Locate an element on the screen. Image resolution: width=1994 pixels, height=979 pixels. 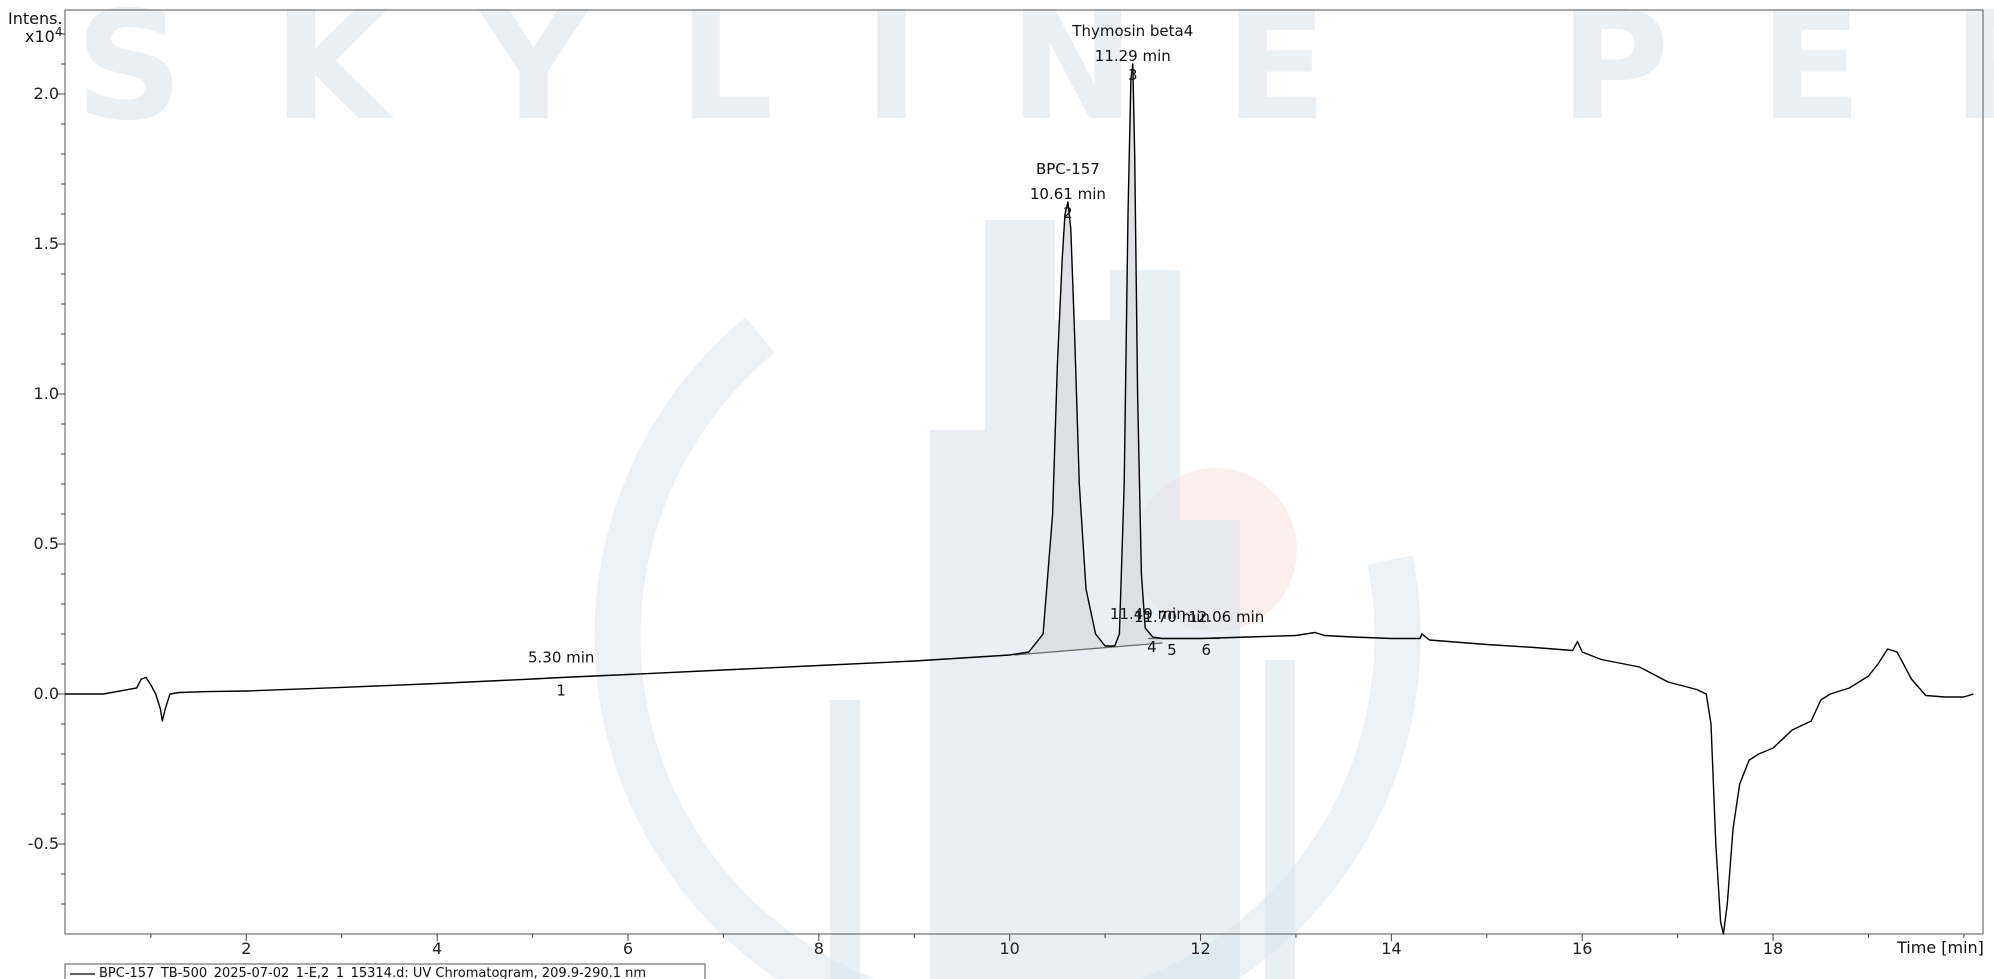
y-tick-label: 0.5 is located at coordinates (46, 543).